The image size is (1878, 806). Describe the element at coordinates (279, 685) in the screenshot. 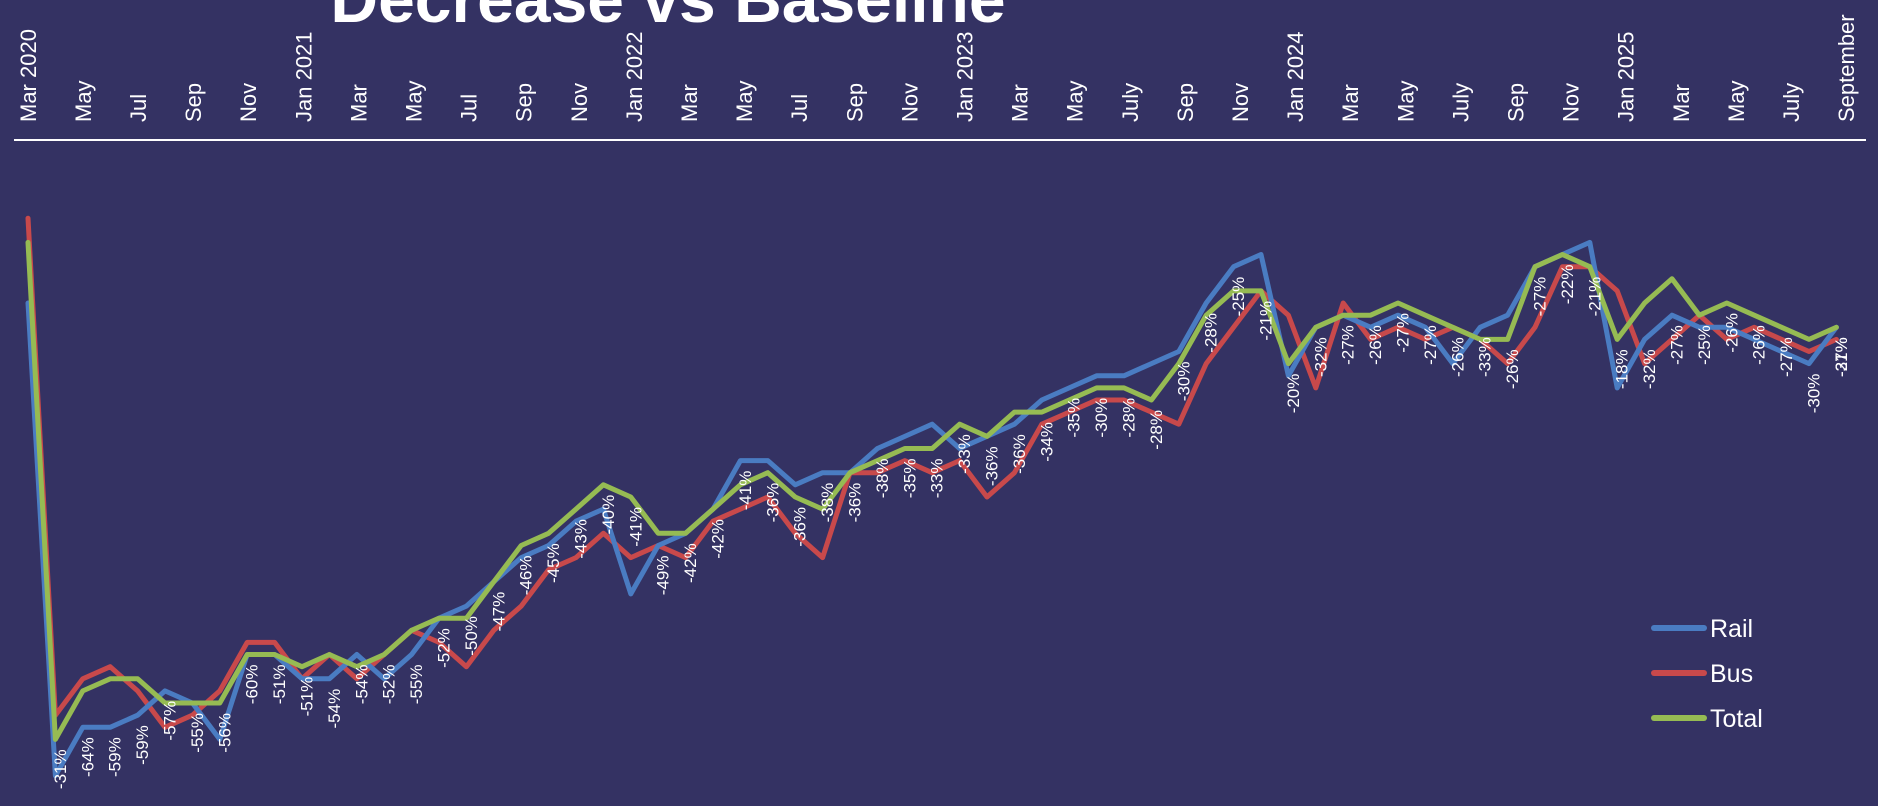

I see `data-label: -51%` at that location.